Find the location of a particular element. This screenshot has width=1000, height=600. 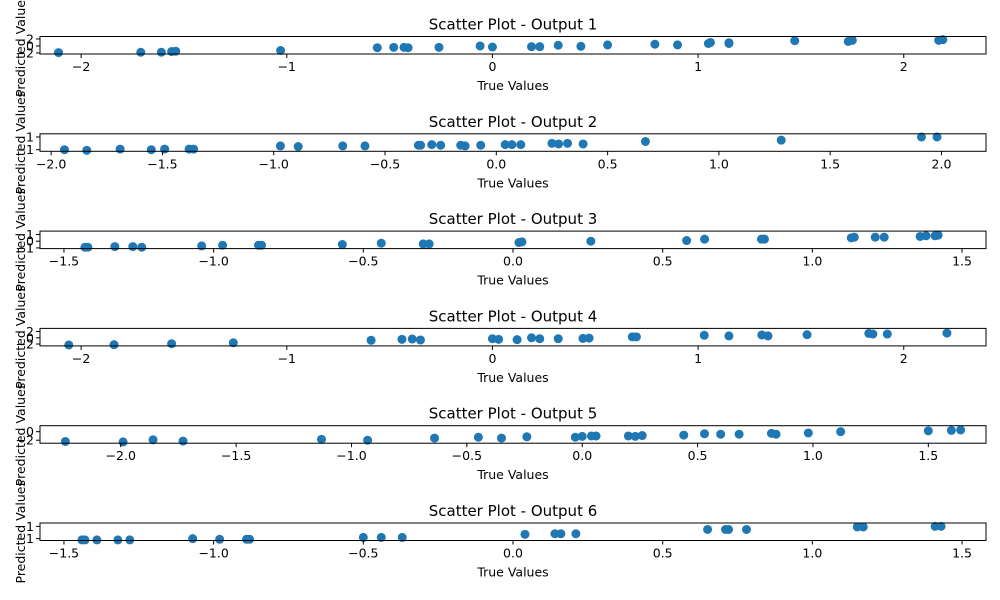

y-tick-label: −1 is located at coordinates (25, 149).